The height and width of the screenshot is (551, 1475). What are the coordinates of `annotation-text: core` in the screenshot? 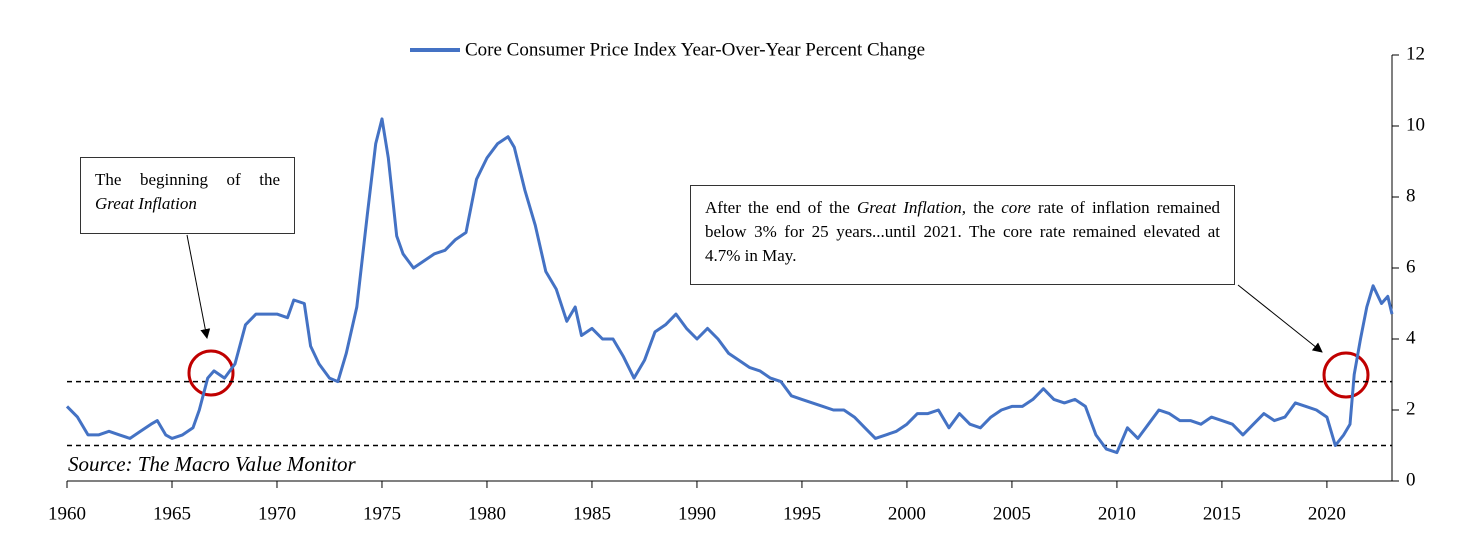 It's located at (1016, 207).